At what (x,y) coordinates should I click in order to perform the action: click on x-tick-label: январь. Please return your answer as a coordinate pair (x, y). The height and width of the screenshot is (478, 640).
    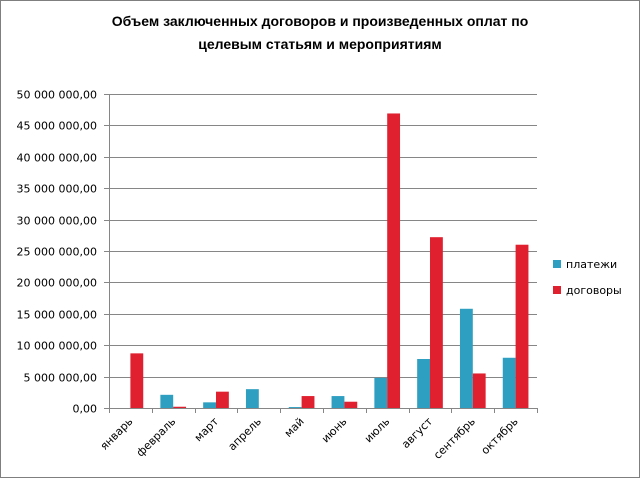
    Looking at the image, I should click on (117, 434).